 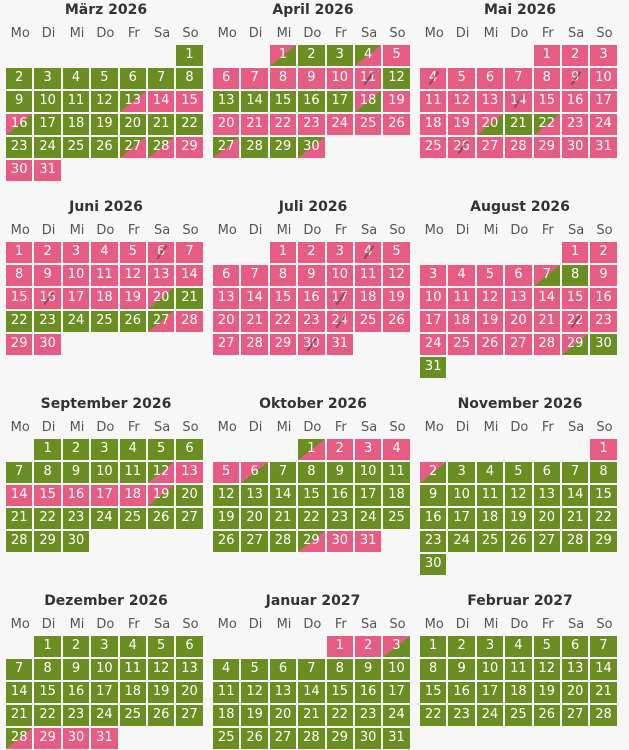 What do you see at coordinates (311, 275) in the screenshot?
I see `day-cell: 9` at bounding box center [311, 275].